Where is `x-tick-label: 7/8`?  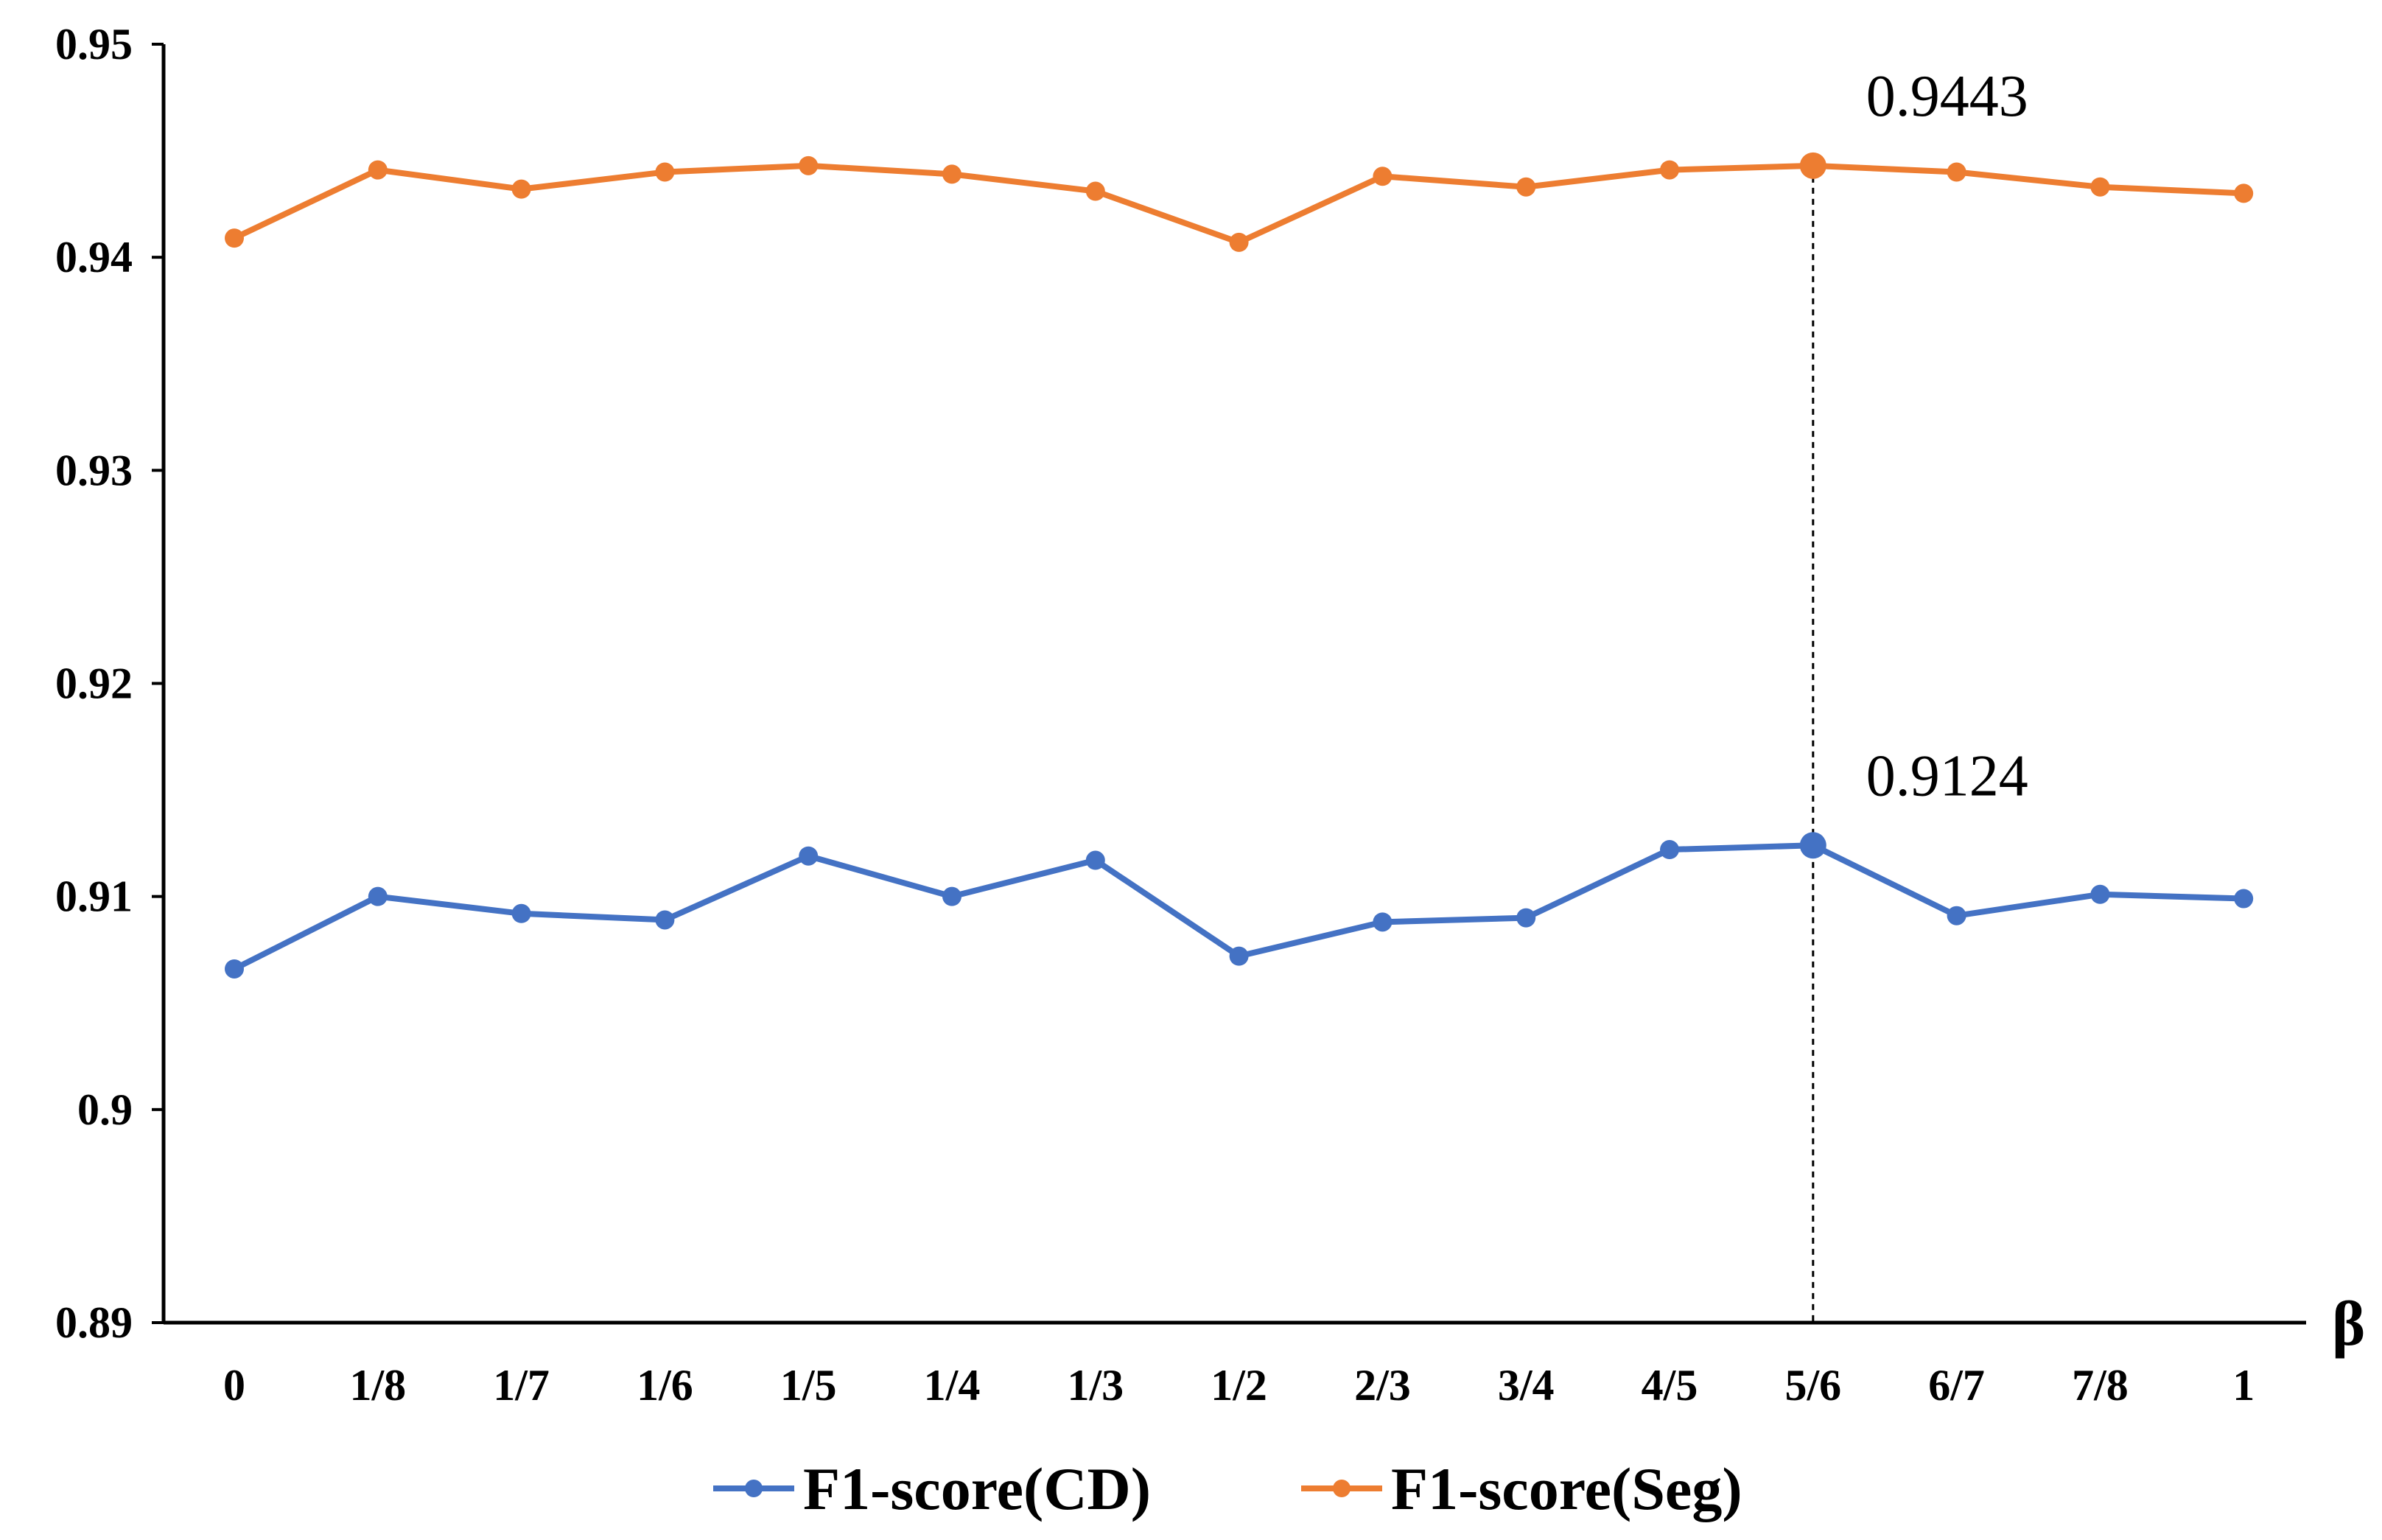 x-tick-label: 7/8 is located at coordinates (2100, 1385).